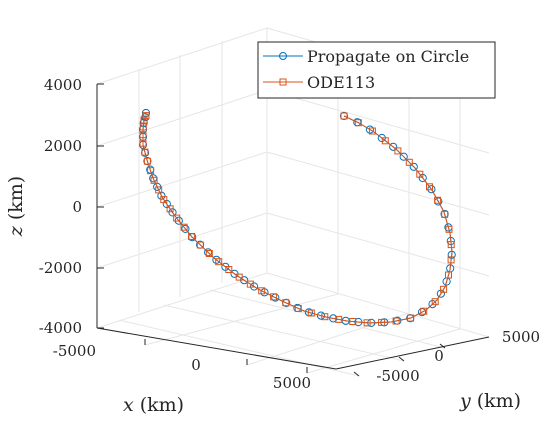 This screenshot has width=560, height=425. Describe the element at coordinates (397, 376) in the screenshot. I see `y-tick-label: -5000` at that location.